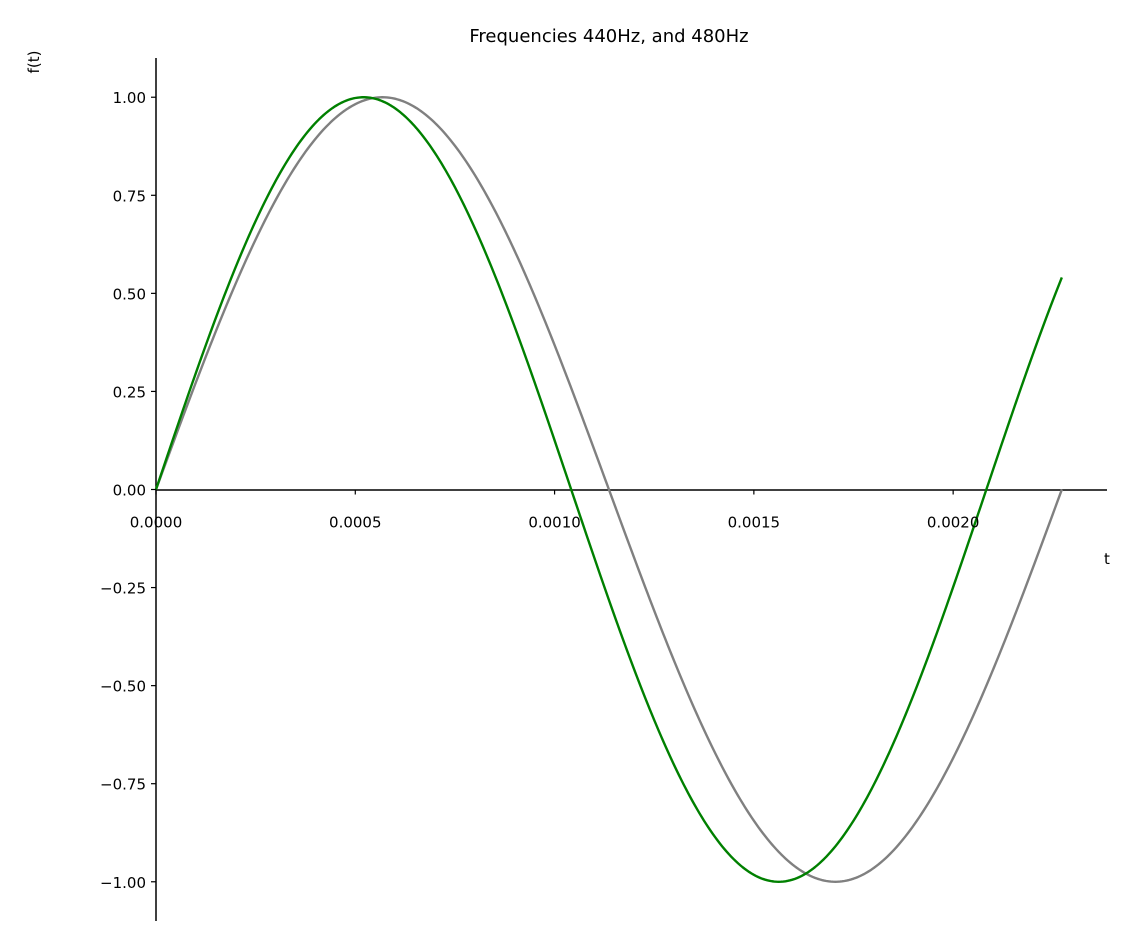 The height and width of the screenshot is (940, 1130). What do you see at coordinates (129, 196) in the screenshot?
I see `y-tick-label: 0.75` at bounding box center [129, 196].